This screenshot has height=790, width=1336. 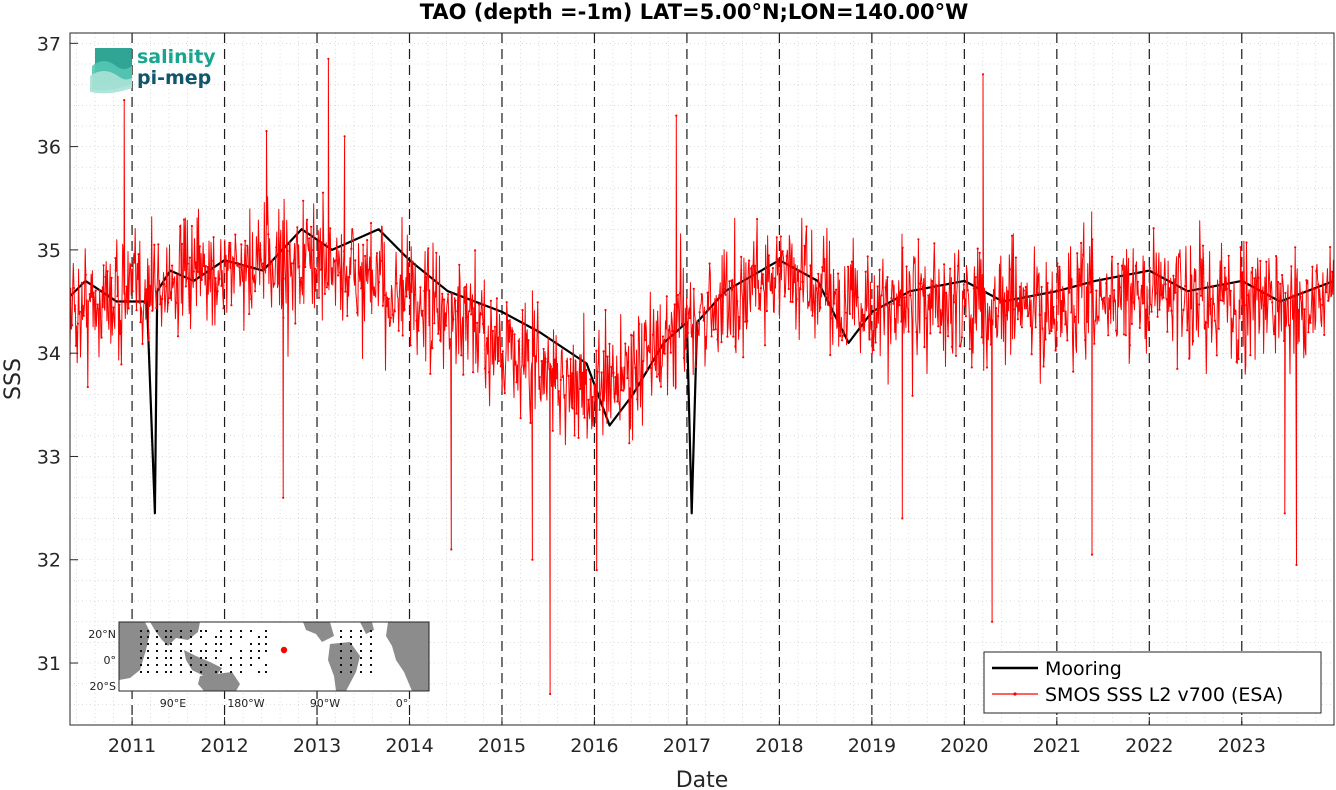 I want to click on y-axis-label: SSS, so click(x=13, y=379).